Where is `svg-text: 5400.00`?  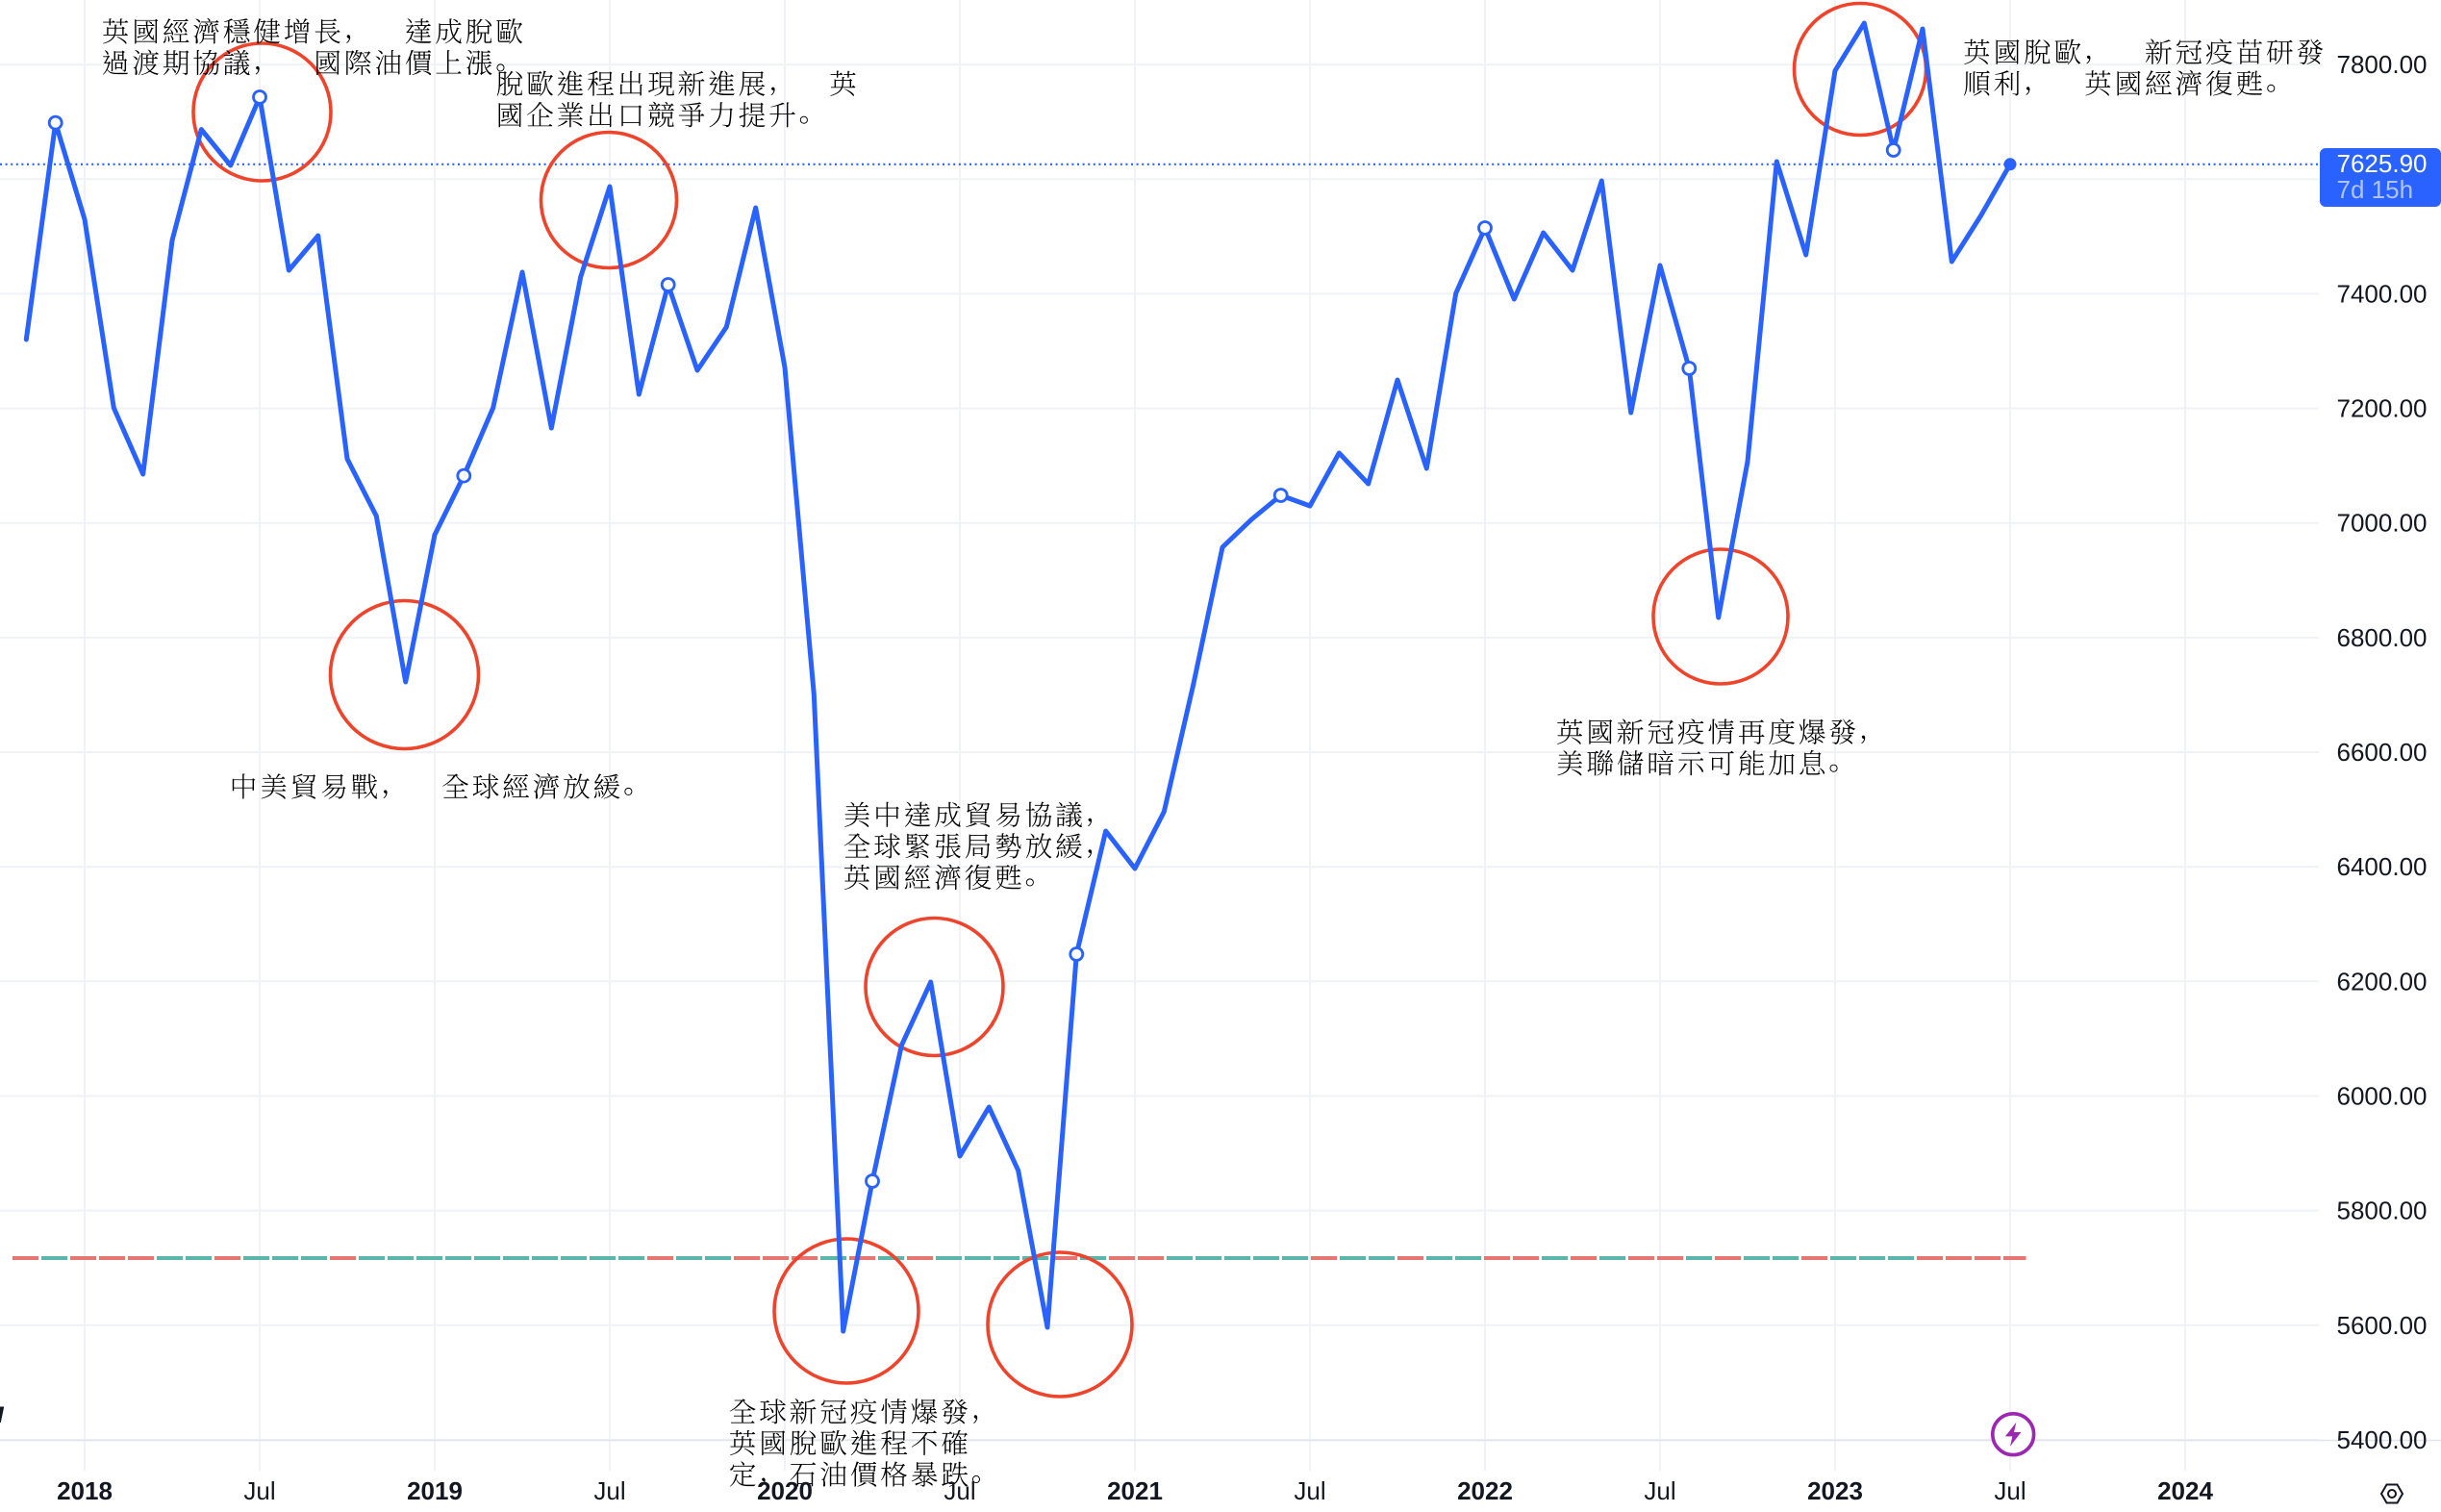 svg-text: 5400.00 is located at coordinates (2382, 1439).